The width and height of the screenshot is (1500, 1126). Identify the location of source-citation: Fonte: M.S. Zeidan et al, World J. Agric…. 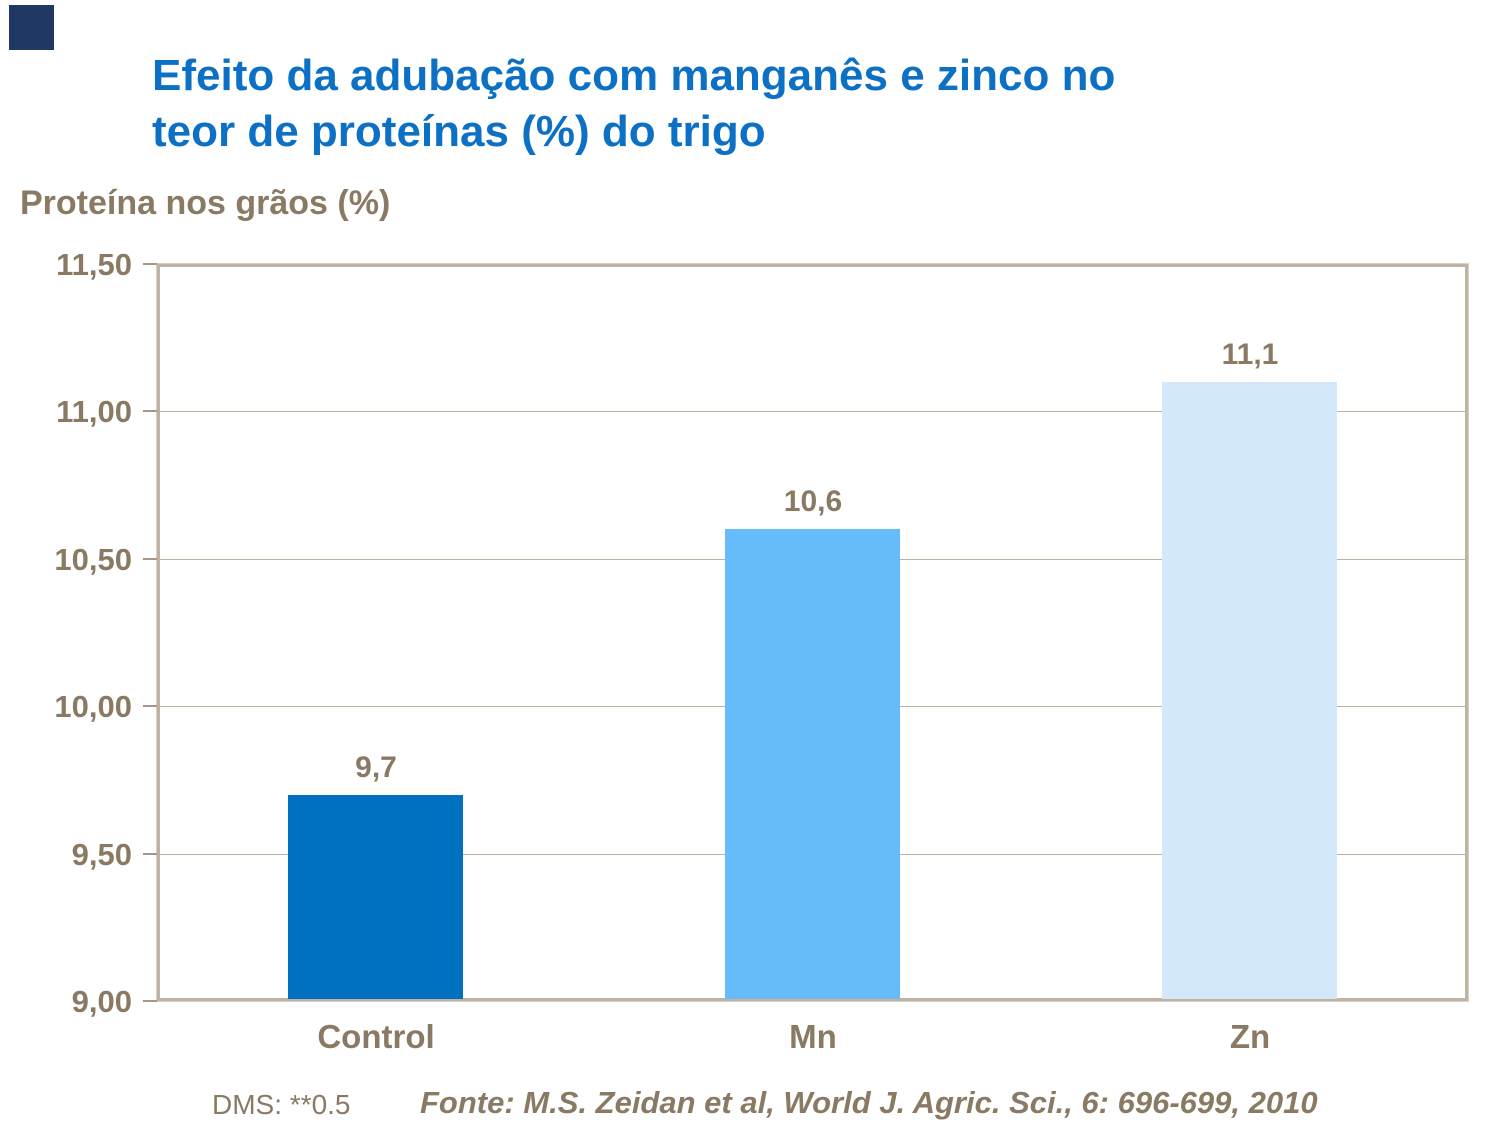
(869, 1102).